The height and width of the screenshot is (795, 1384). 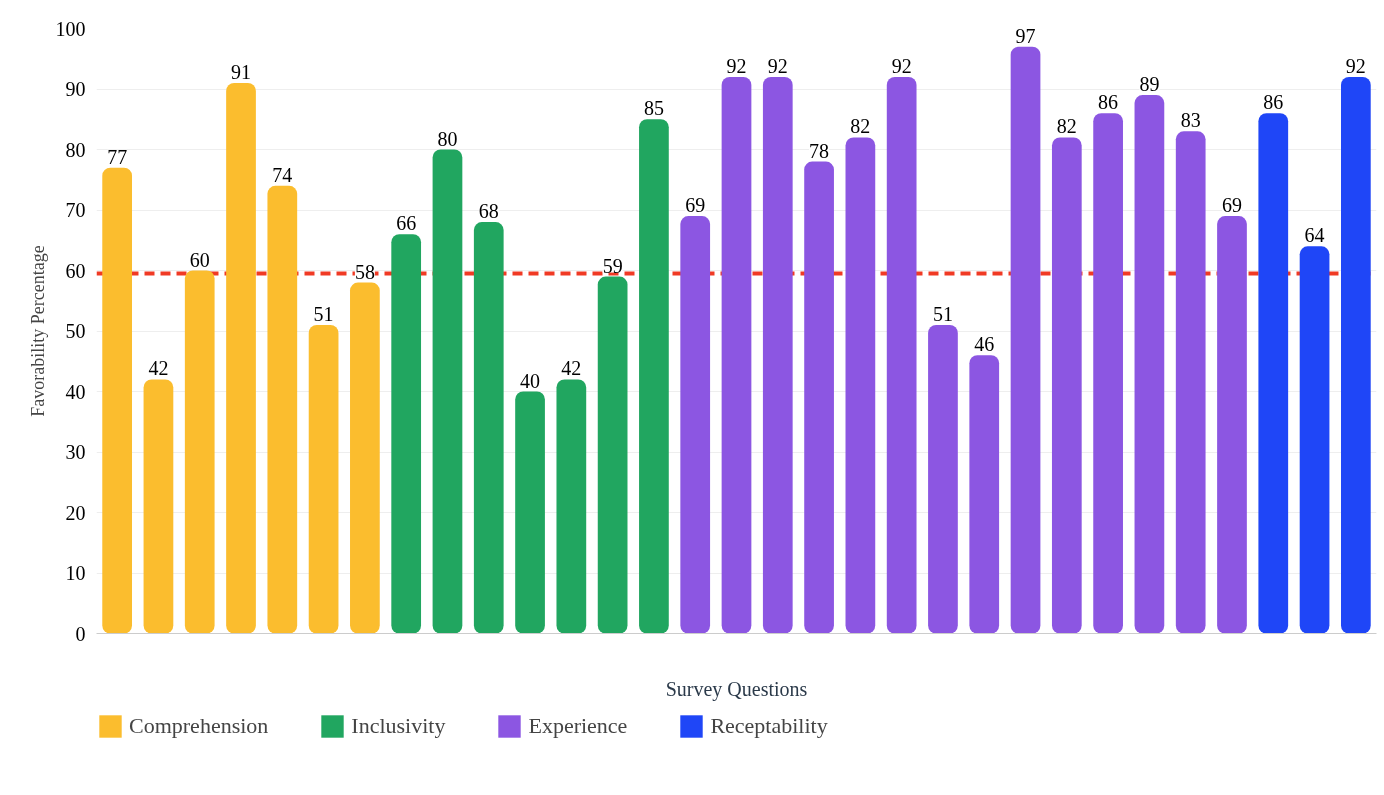 What do you see at coordinates (1149, 84) in the screenshot?
I see `data-label: 89` at bounding box center [1149, 84].